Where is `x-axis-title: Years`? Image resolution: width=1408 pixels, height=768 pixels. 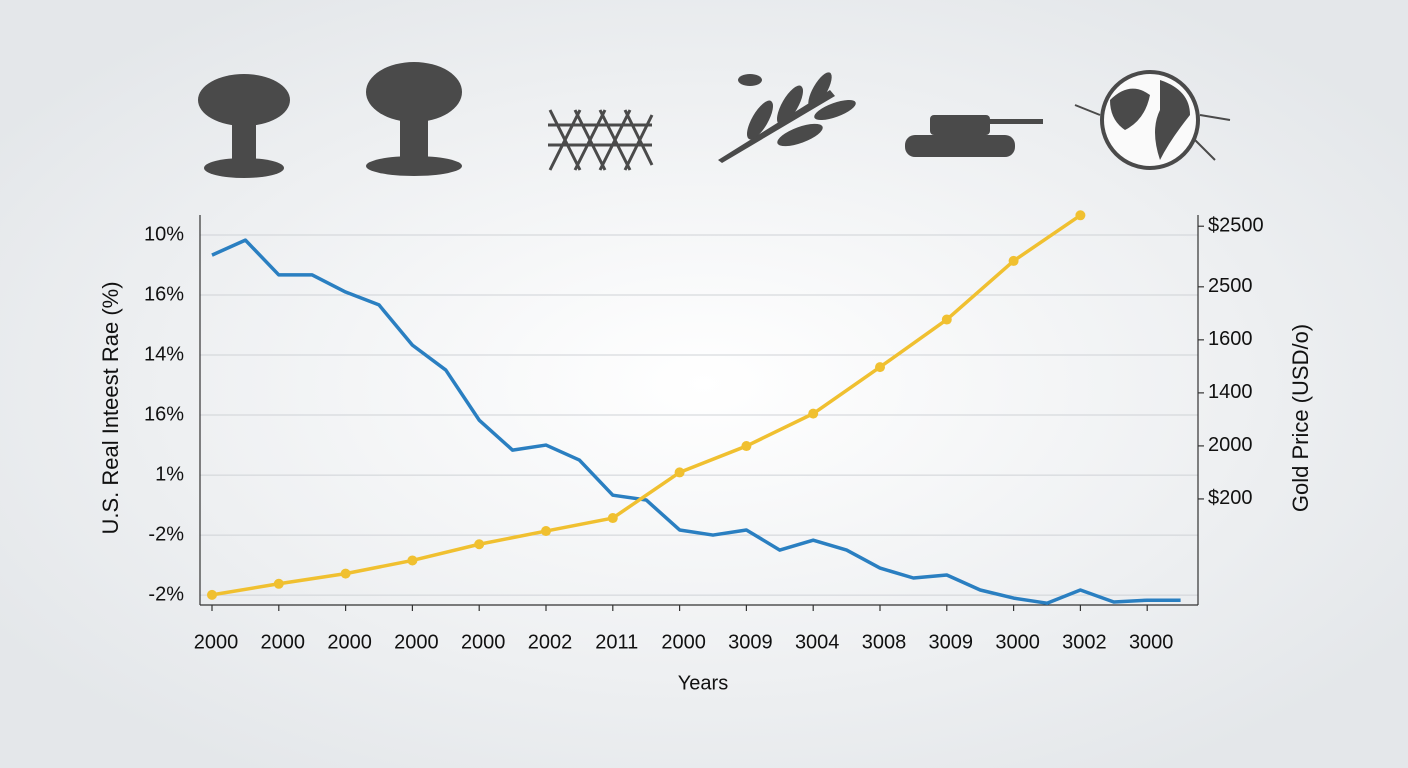 x-axis-title: Years is located at coordinates (703, 683).